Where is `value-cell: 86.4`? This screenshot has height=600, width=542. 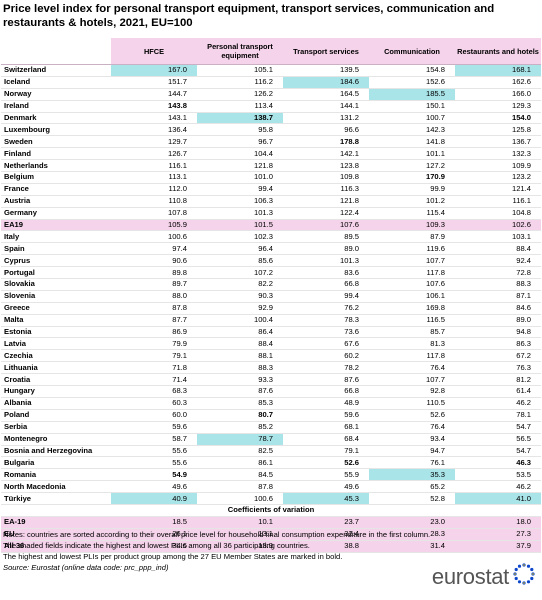 value-cell: 86.4 is located at coordinates (240, 332).